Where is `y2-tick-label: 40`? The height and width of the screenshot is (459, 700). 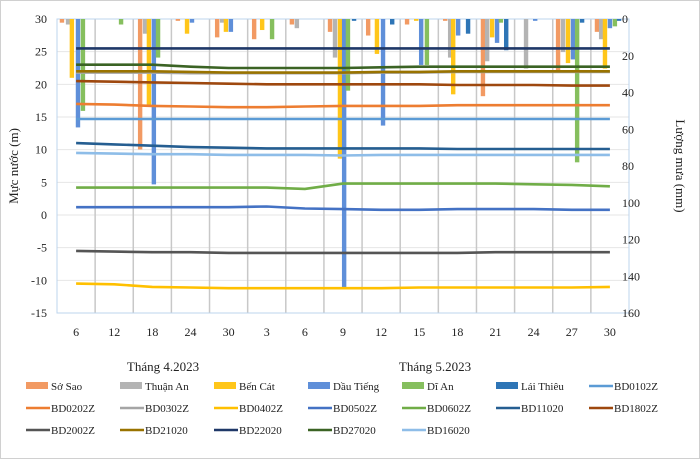 y2-tick-label: 40 is located at coordinates (628, 93).